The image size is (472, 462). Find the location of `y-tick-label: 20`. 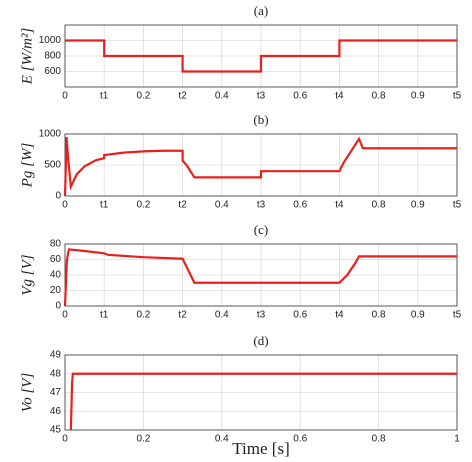

y-tick-label: 20 is located at coordinates (56, 290).